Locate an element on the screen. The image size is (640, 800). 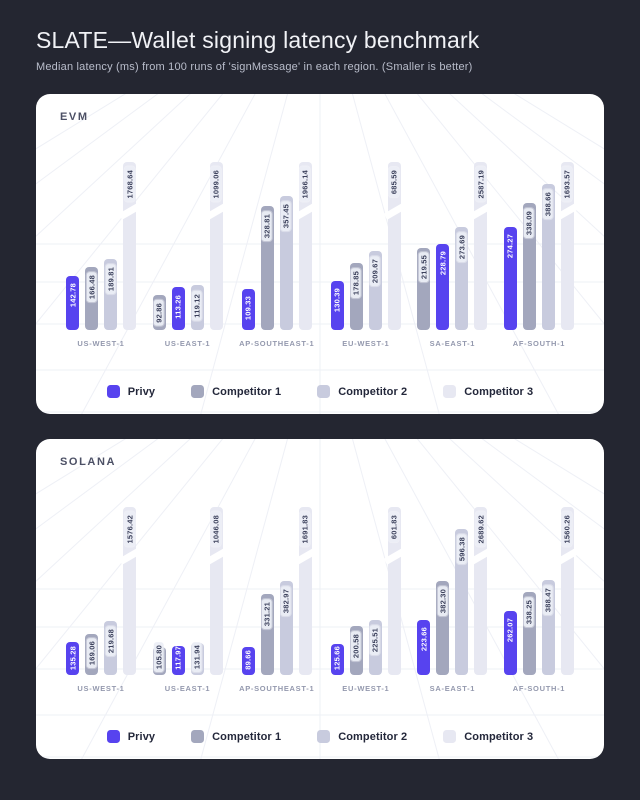
bar-slot-competitor-2-ap-southeast-1: 357.45 is located at coordinates (286, 227).